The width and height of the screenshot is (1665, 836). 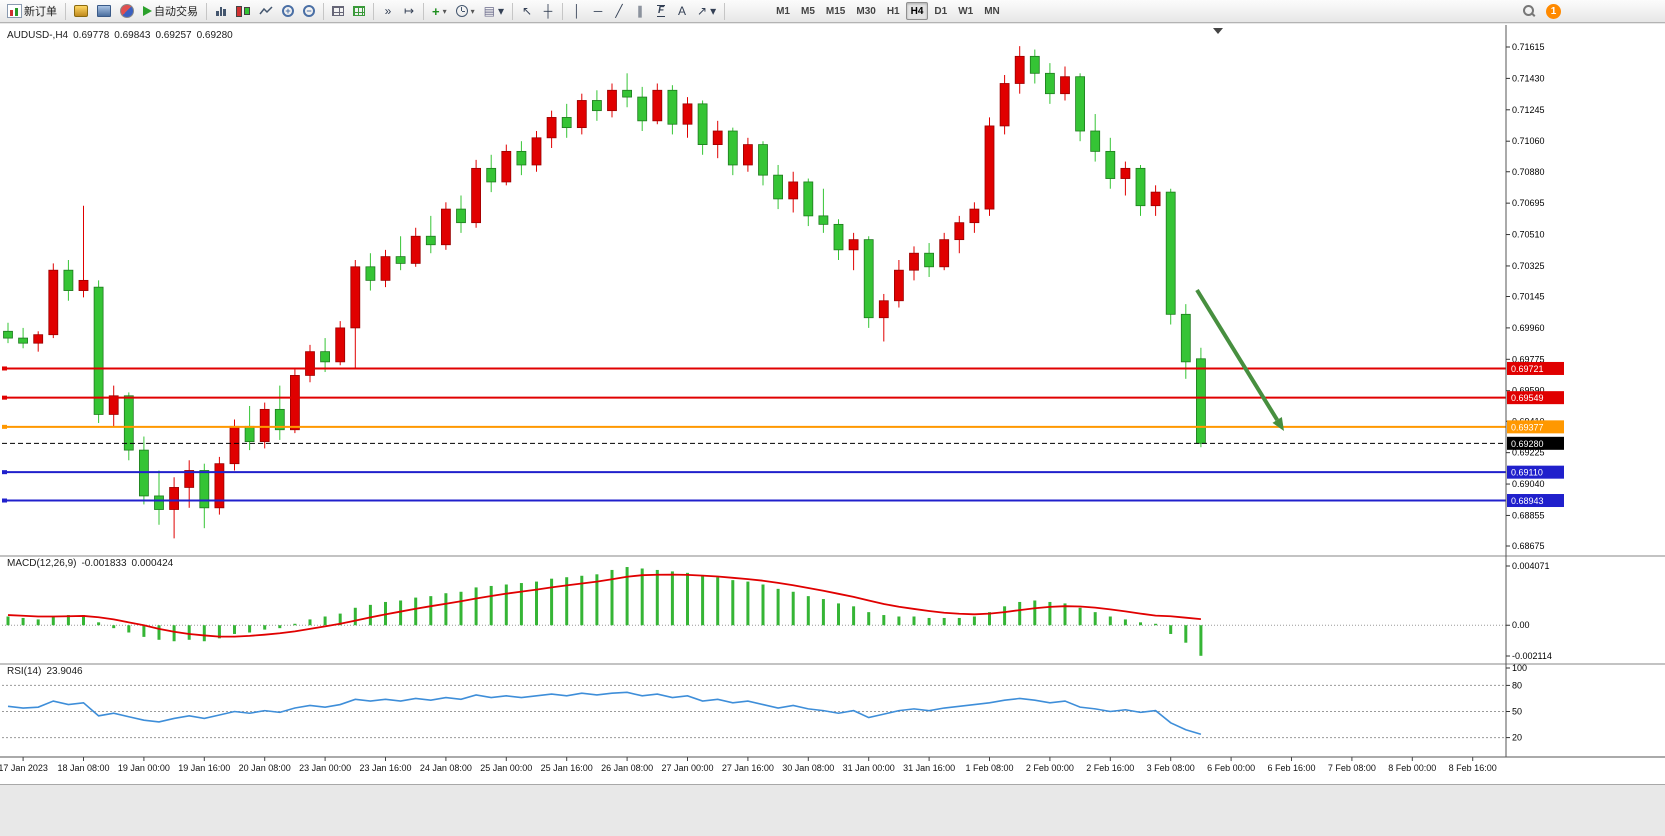 I want to click on zoom-in-button: +, so click(x=288, y=11).